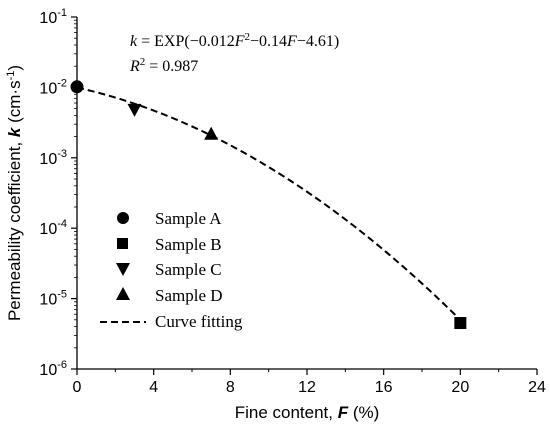 The image size is (550, 426). I want to click on x-tick-label: 24, so click(537, 387).